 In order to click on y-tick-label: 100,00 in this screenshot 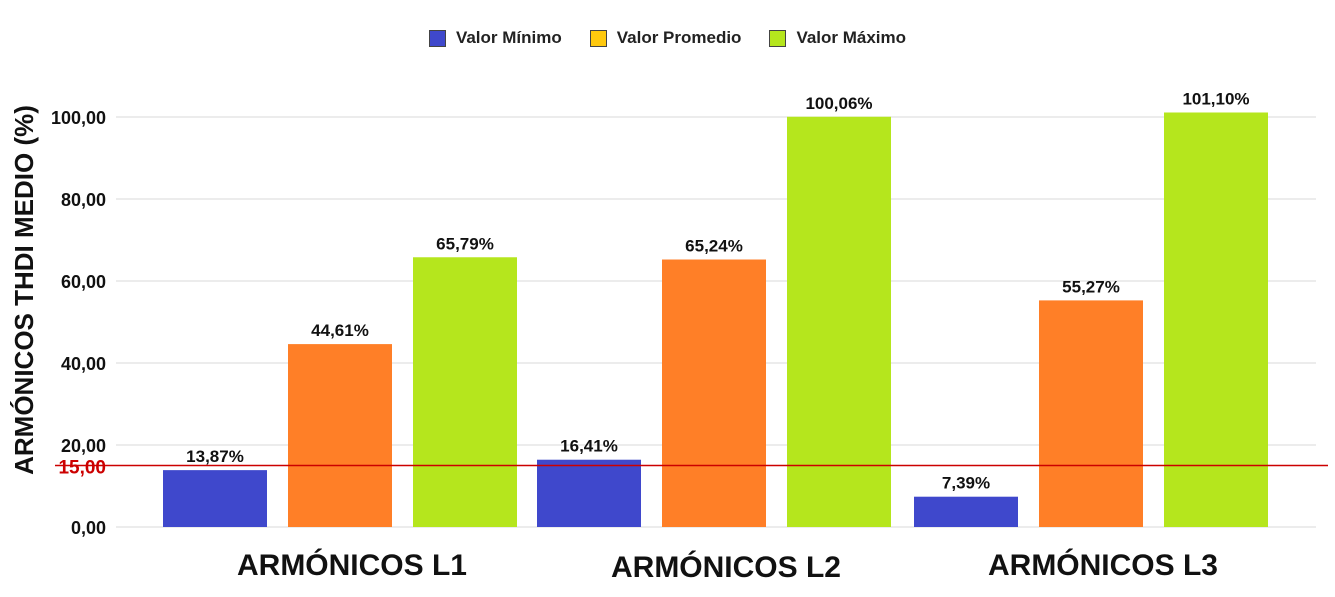, I will do `click(78, 118)`.